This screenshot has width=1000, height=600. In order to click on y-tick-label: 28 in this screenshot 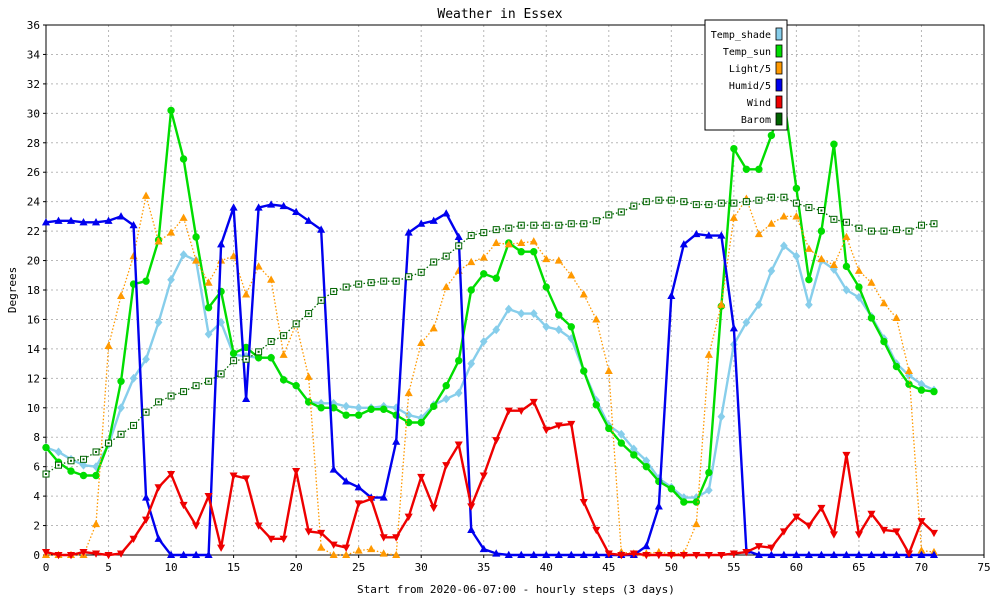, I will do `click(33, 143)`.